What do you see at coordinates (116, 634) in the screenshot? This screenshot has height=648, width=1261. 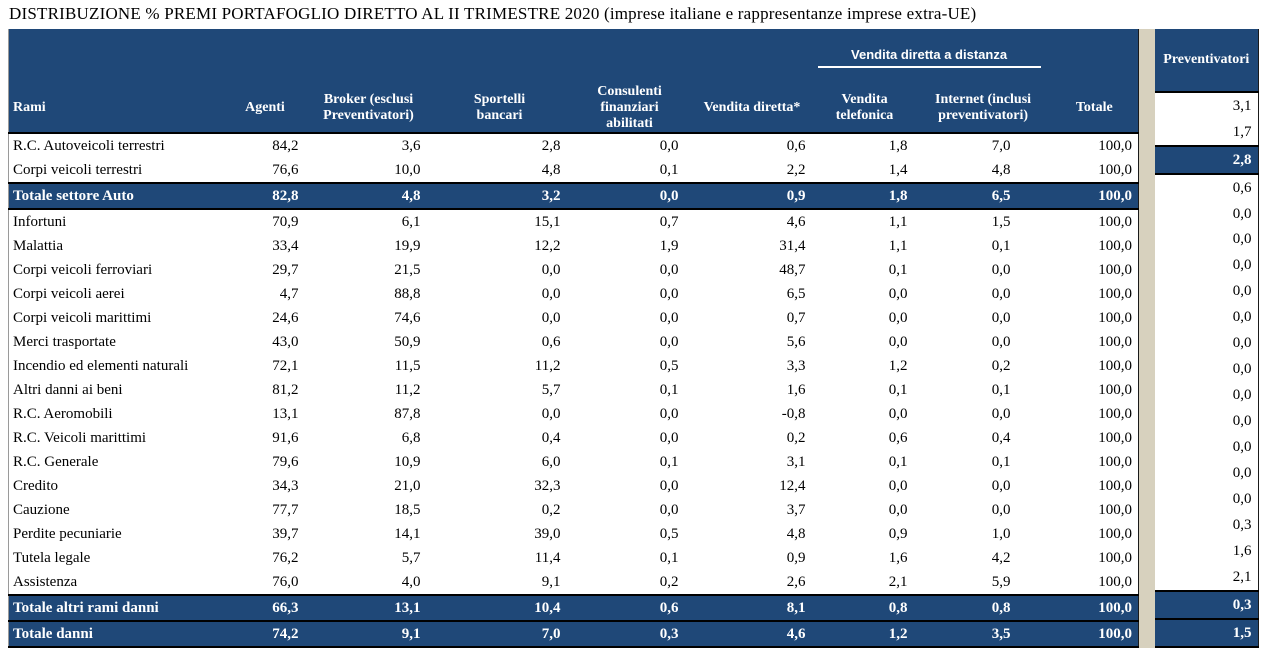 I see `row-label: Totale danni` at bounding box center [116, 634].